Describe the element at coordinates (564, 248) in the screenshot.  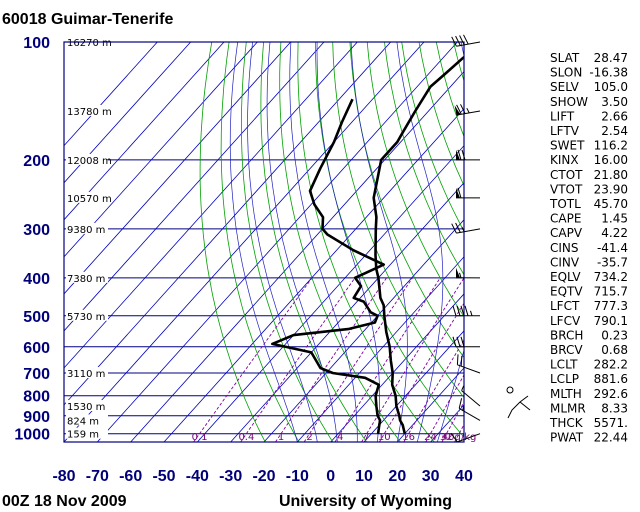
I see `index-name: CINS` at that location.